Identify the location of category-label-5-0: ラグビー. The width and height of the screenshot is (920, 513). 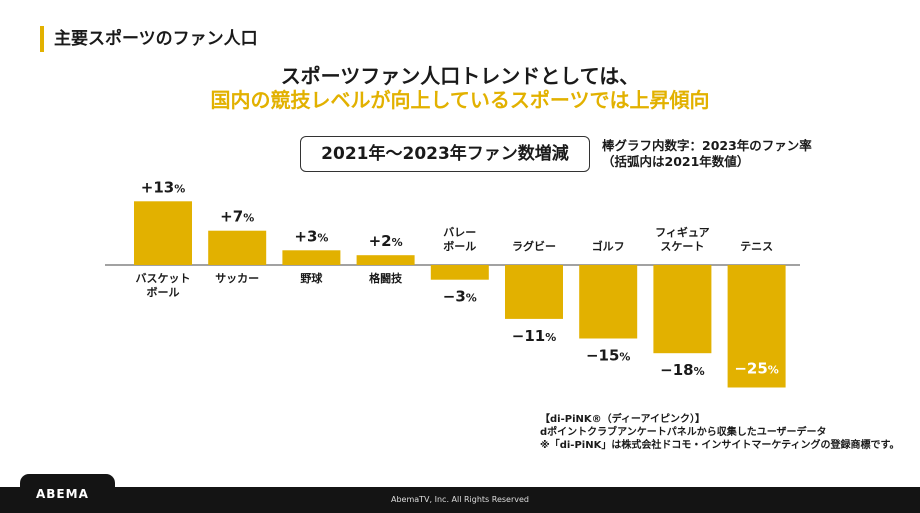
(534, 246).